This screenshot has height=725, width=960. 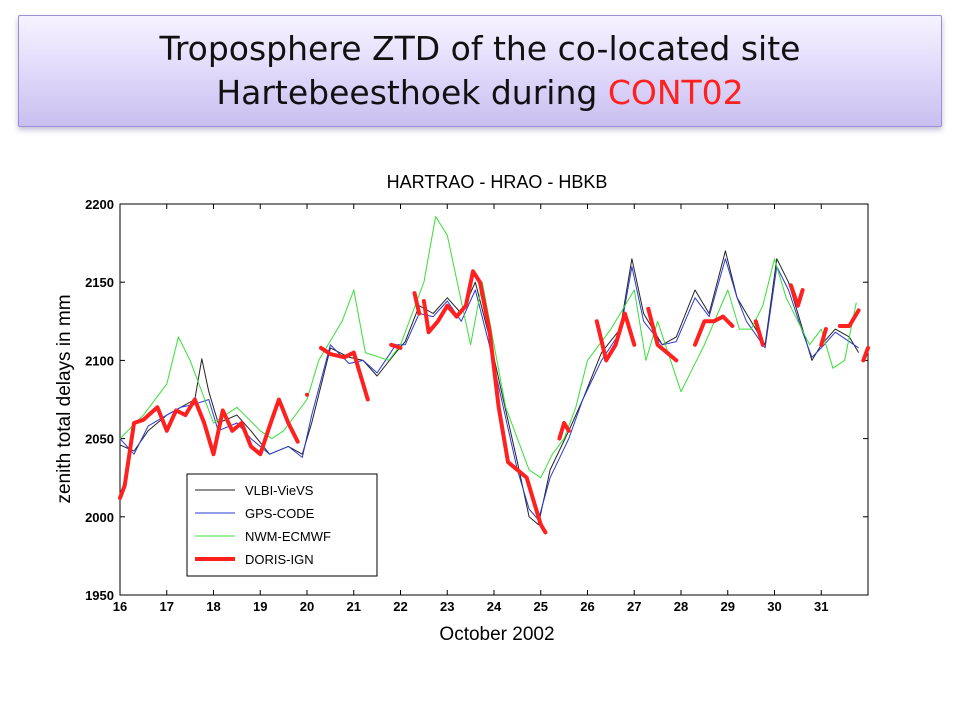 I want to click on y-tick-label: 2200, so click(x=99, y=204).